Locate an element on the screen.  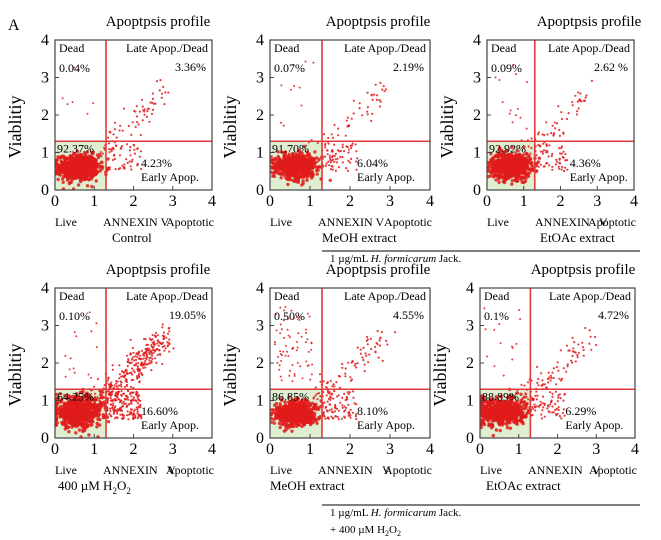
y-tick-label: 3 is located at coordinates (260, 326).